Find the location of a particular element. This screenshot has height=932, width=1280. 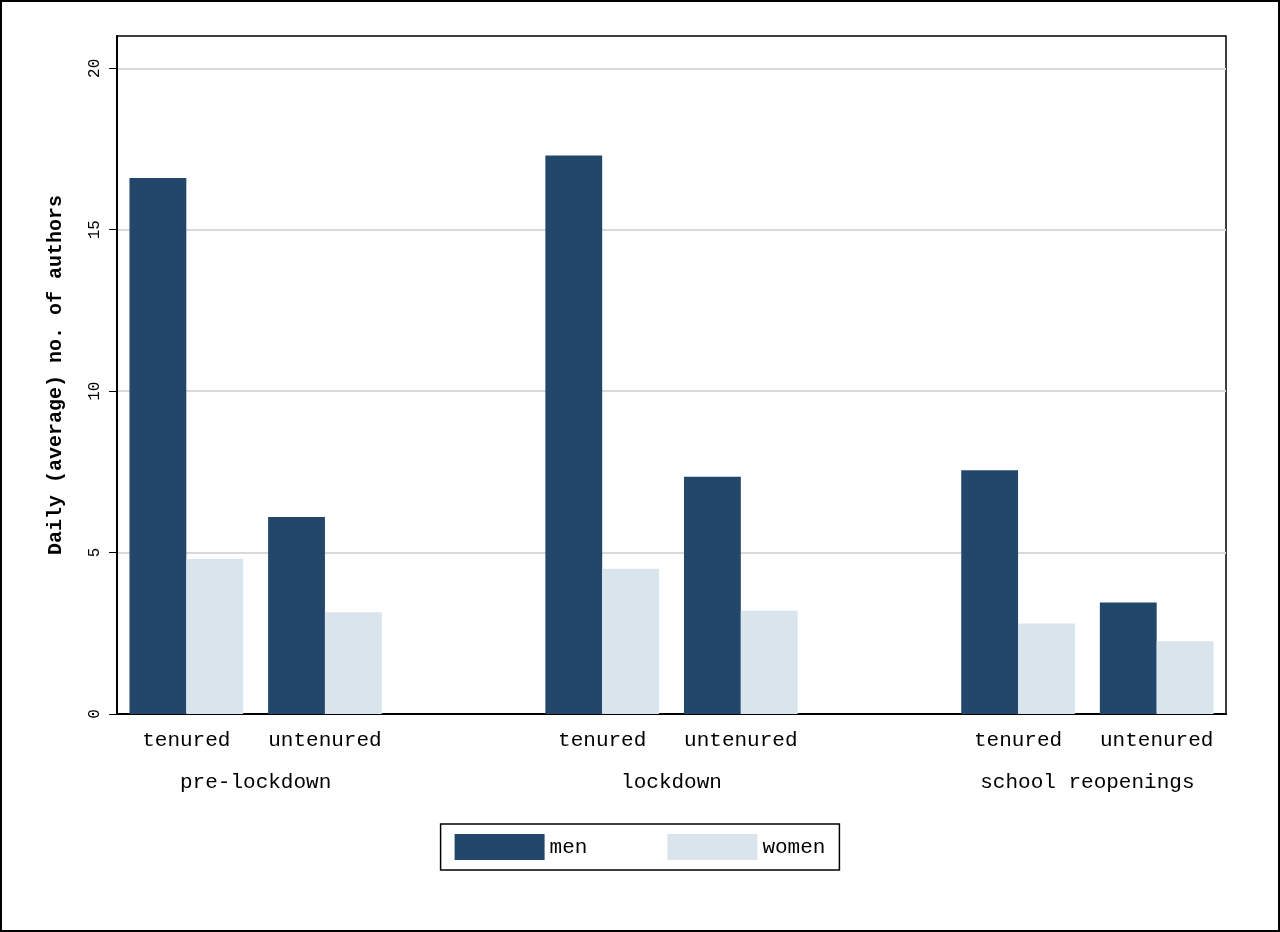

legend-label: men is located at coordinates (568, 847).